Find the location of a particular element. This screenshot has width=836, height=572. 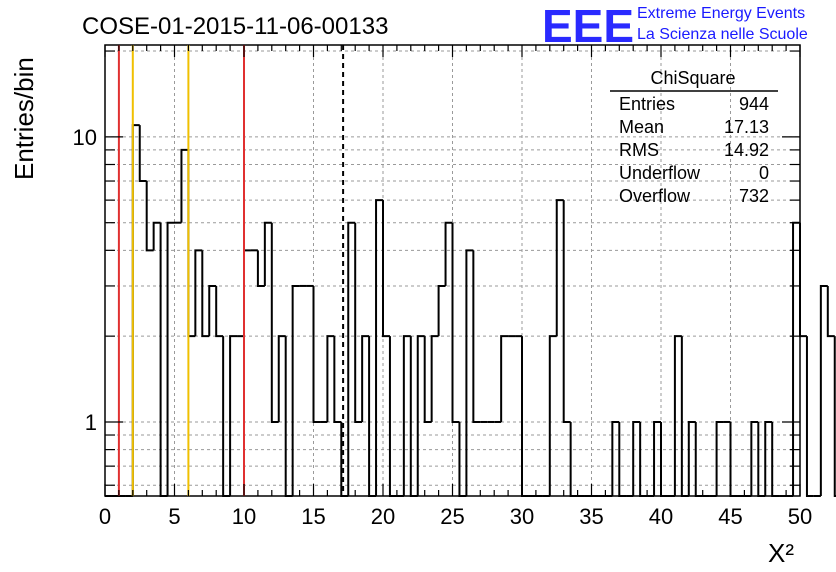

x-tick-label: 35 is located at coordinates (591, 516).